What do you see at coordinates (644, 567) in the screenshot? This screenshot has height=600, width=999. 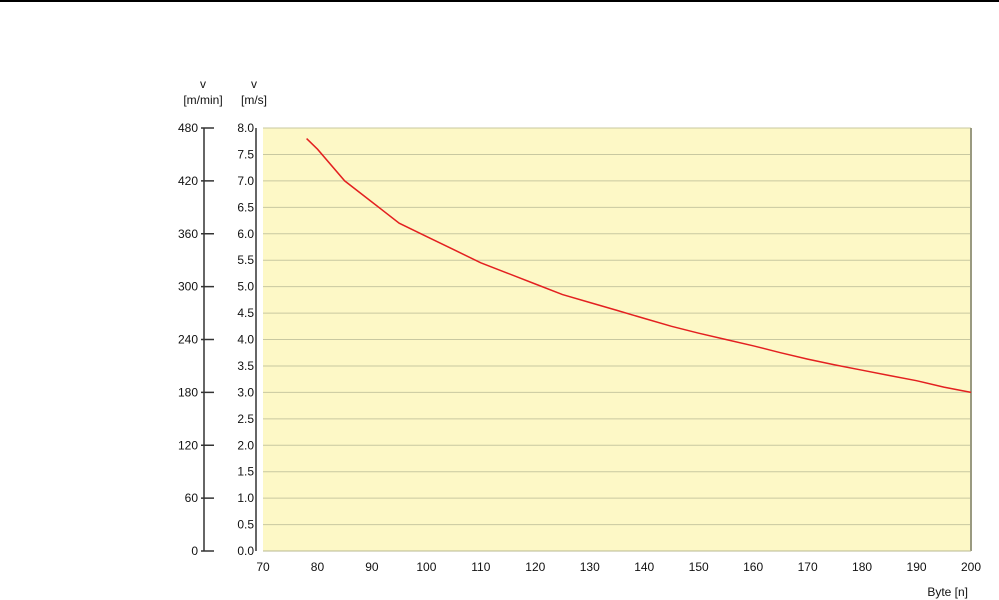 I see `x-tick-label: 140` at bounding box center [644, 567].